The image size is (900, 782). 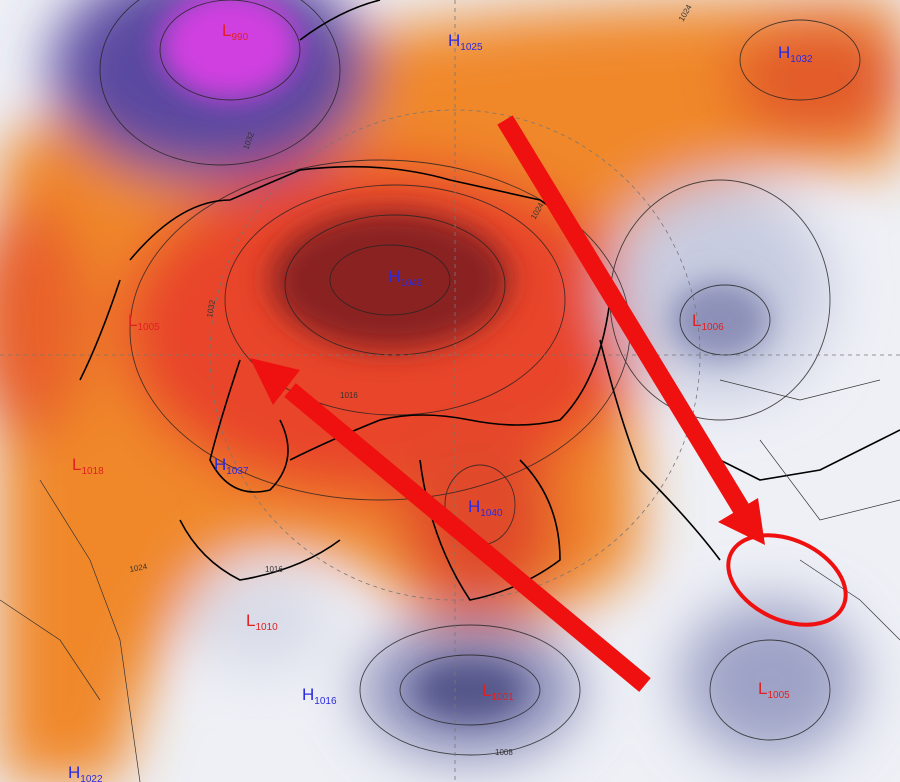 What do you see at coordinates (237, 471) in the screenshot?
I see `center-value: 1037` at bounding box center [237, 471].